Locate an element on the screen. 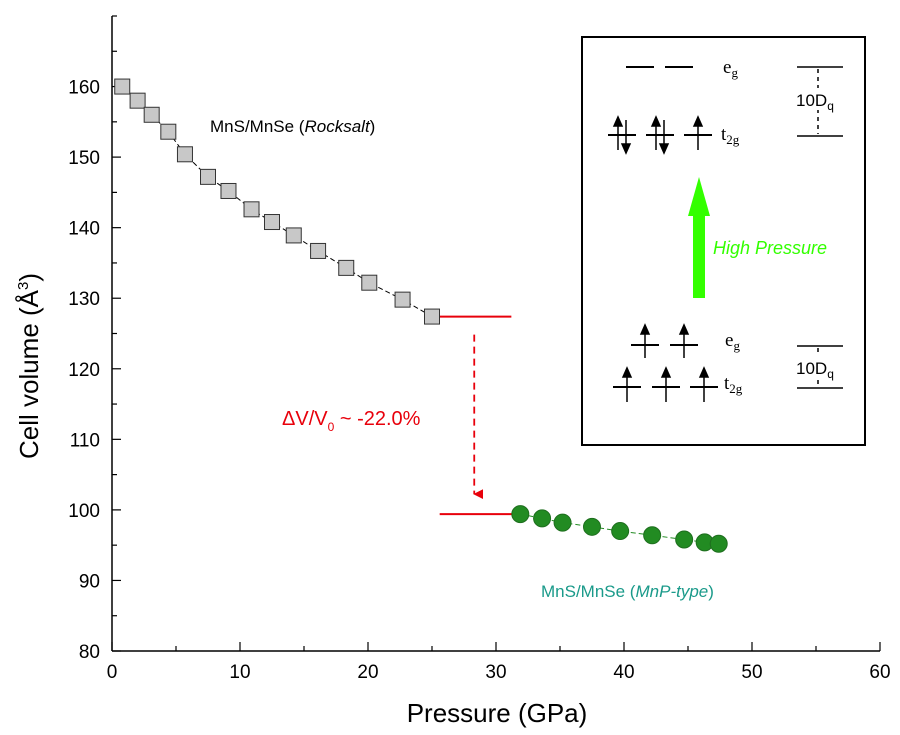 Image resolution: width=900 pixels, height=735 pixels. x-tick-label: 40 is located at coordinates (623, 672).